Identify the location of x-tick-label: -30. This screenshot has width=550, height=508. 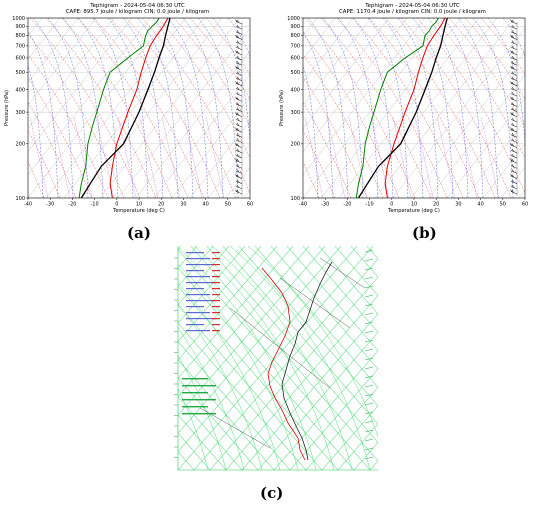
(325, 205).